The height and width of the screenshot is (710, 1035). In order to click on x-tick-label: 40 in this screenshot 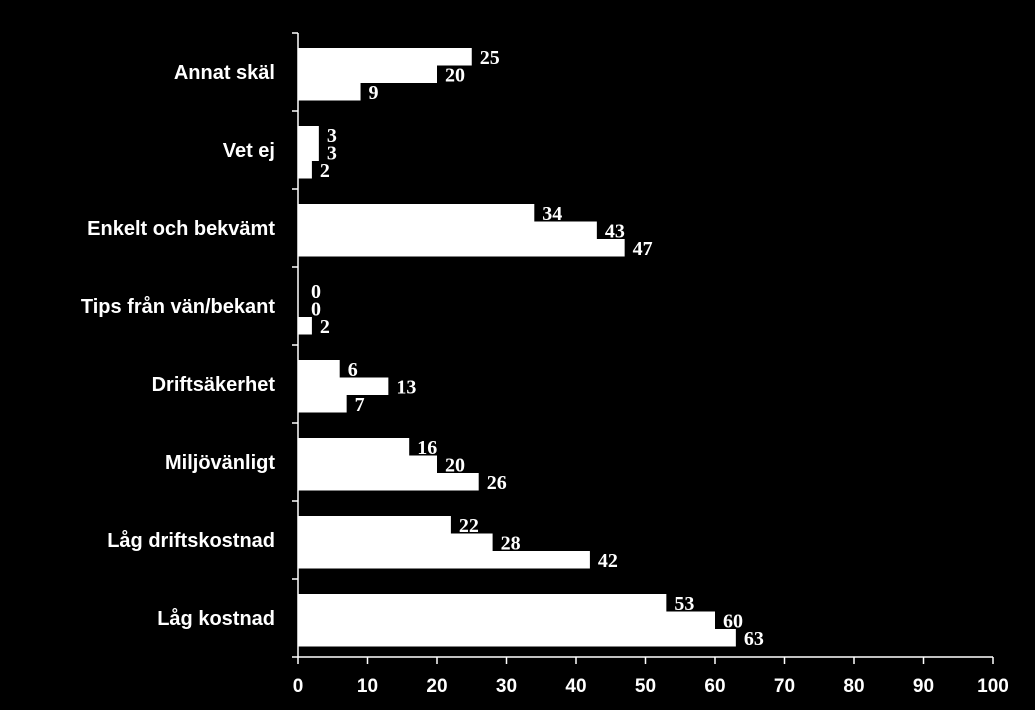, I will do `click(575, 686)`.